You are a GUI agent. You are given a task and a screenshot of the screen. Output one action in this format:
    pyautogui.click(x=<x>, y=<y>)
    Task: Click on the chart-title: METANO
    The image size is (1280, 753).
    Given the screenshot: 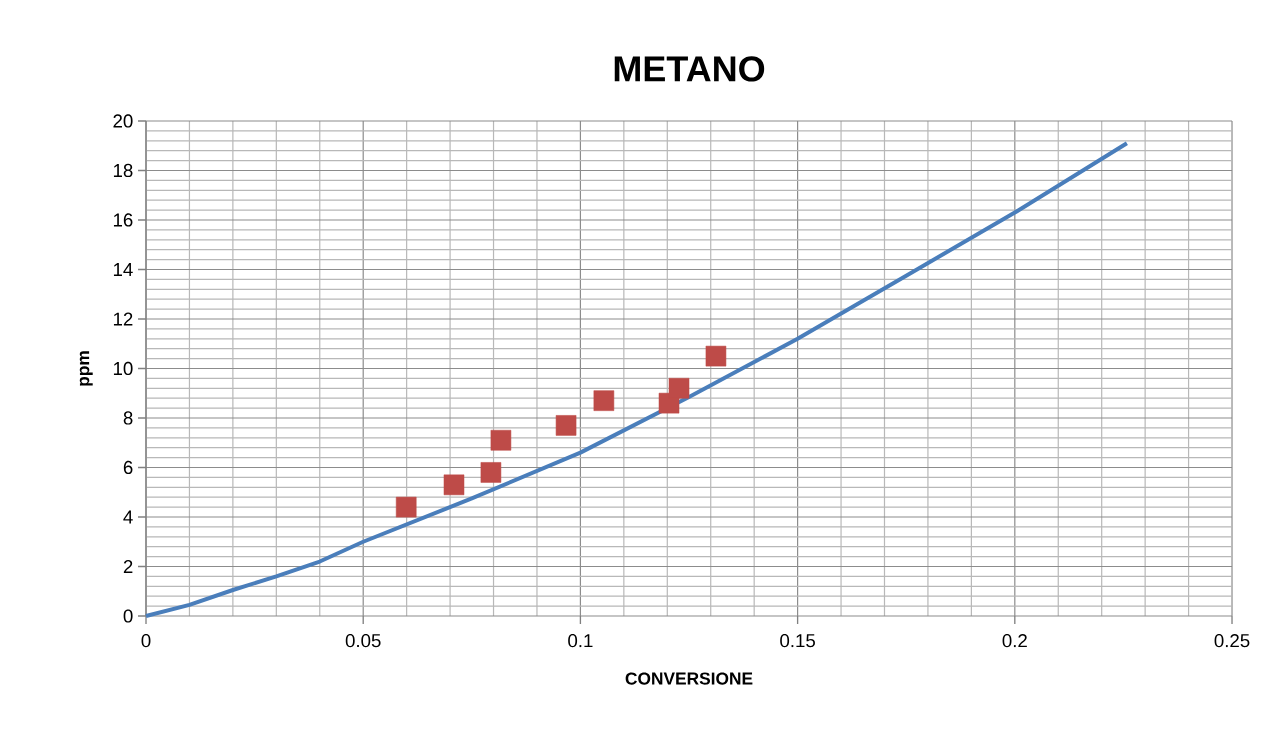 What is the action you would take?
    pyautogui.click(x=689, y=69)
    